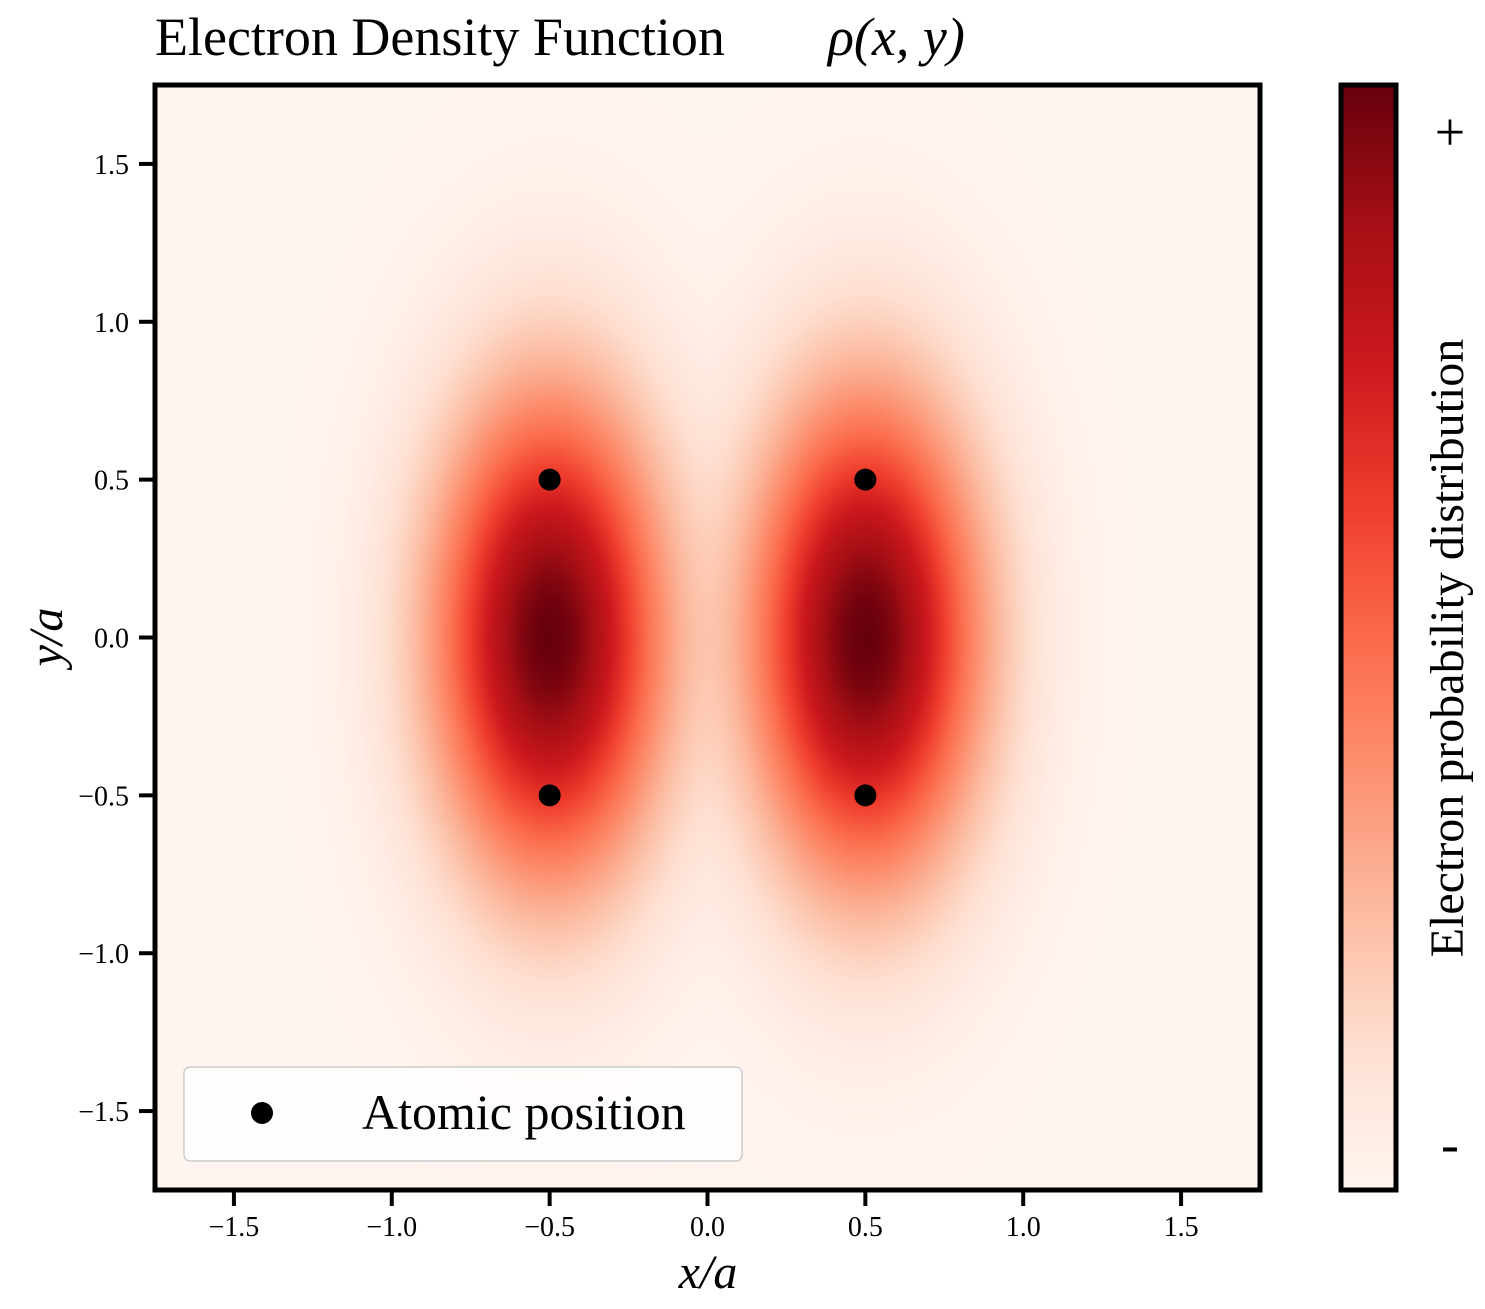 This screenshot has height=1309, width=1485. What do you see at coordinates (391, 1227) in the screenshot?
I see `x-tick-label: −1.0` at bounding box center [391, 1227].